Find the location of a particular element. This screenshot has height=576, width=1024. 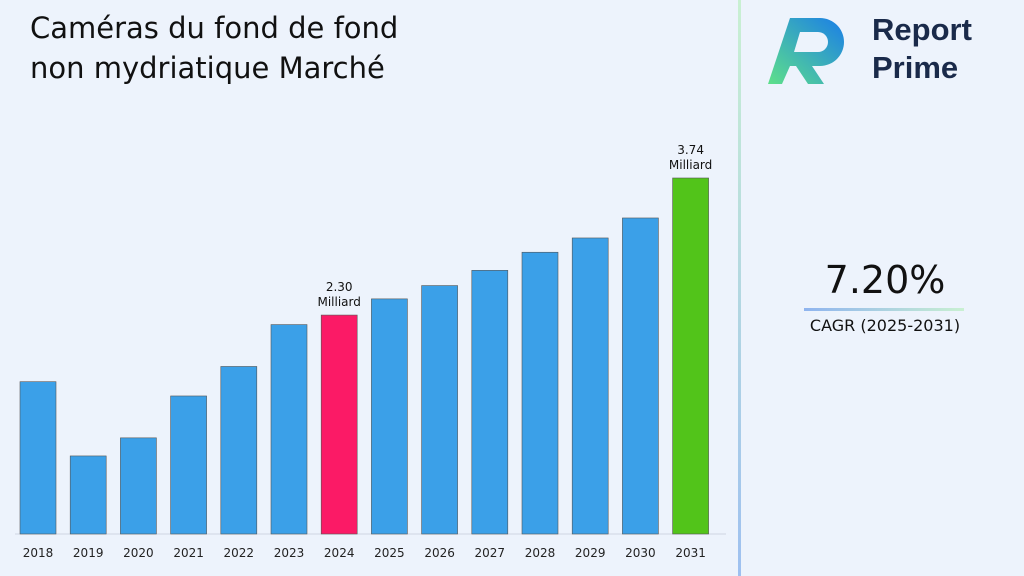

x-tick-label: 2030 is located at coordinates (640, 553).